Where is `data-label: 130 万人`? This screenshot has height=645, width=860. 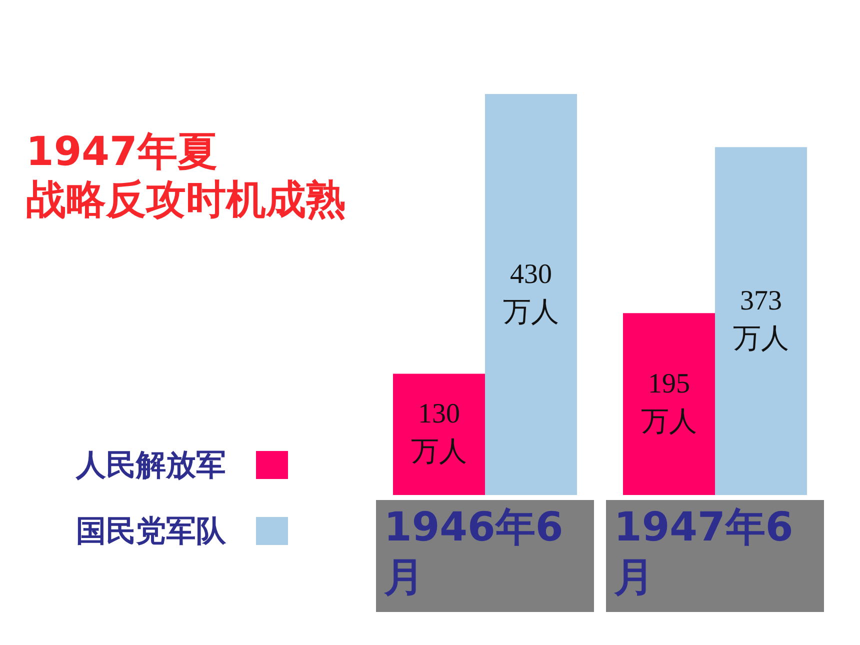
data-label: 130 万人 is located at coordinates (439, 433).